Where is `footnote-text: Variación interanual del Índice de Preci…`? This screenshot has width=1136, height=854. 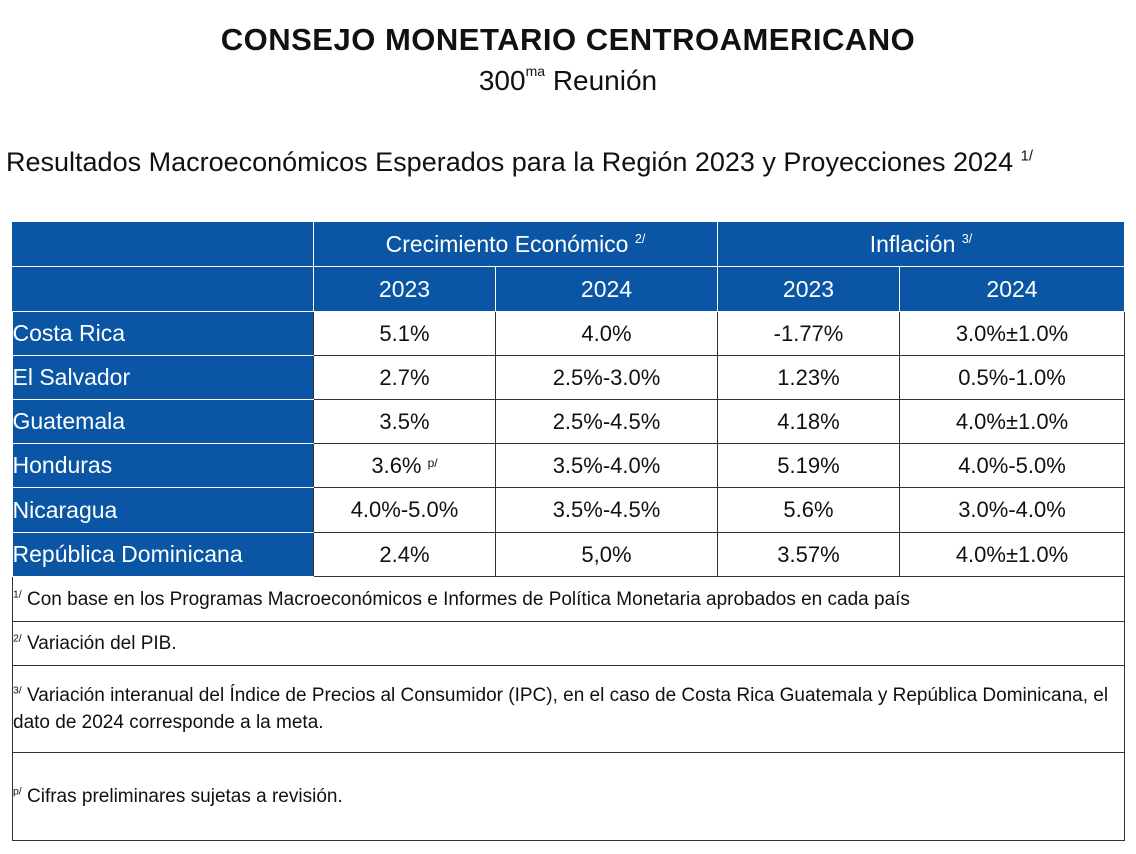 footnote-text: Variación interanual del Índice de Preci… is located at coordinates (561, 709).